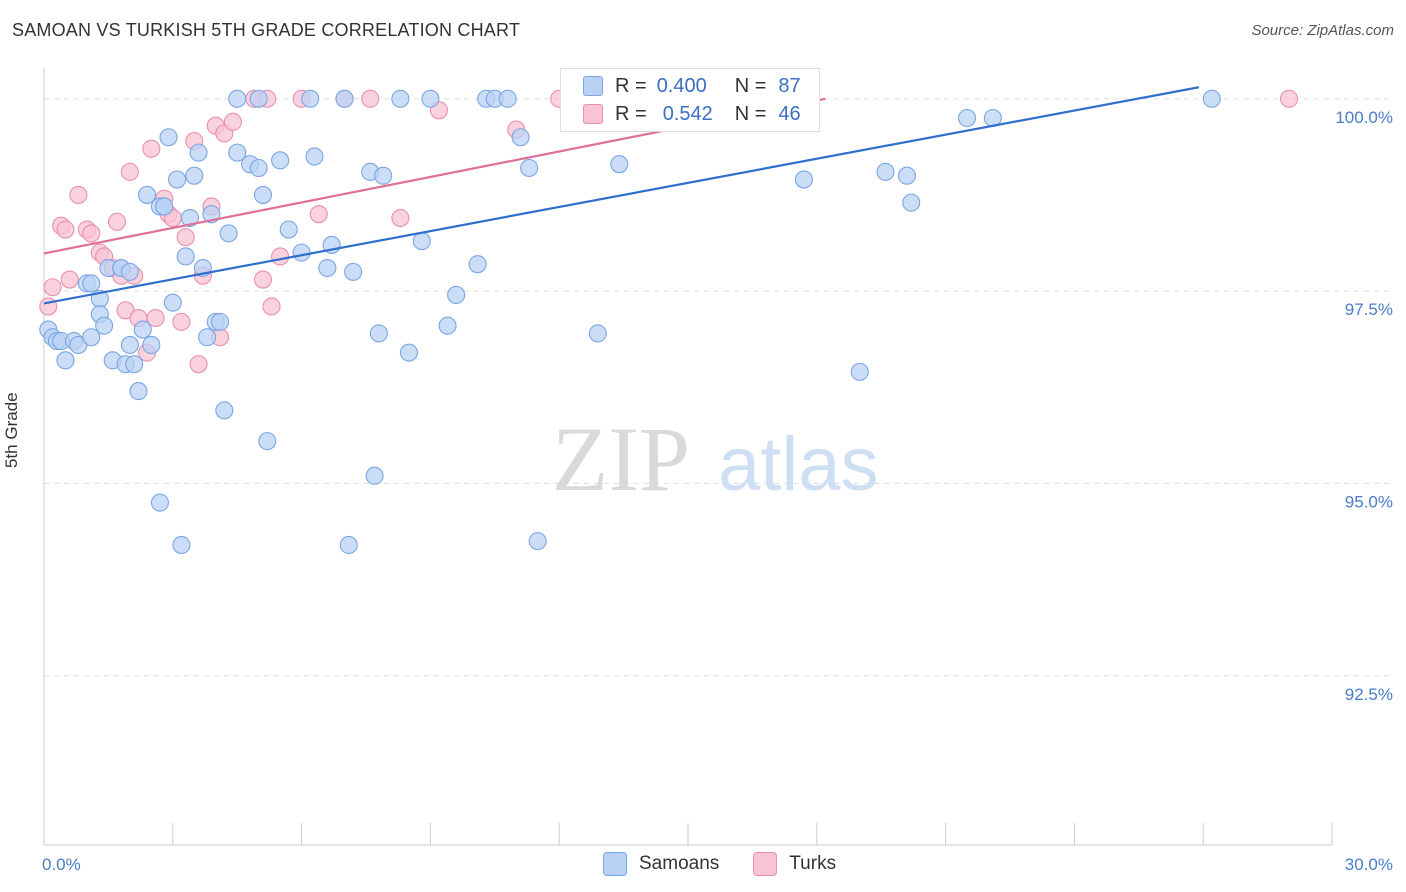 The height and width of the screenshot is (892, 1406). Describe the element at coordinates (679, 863) in the screenshot. I see `samoans-legend-label: Samoans` at that location.